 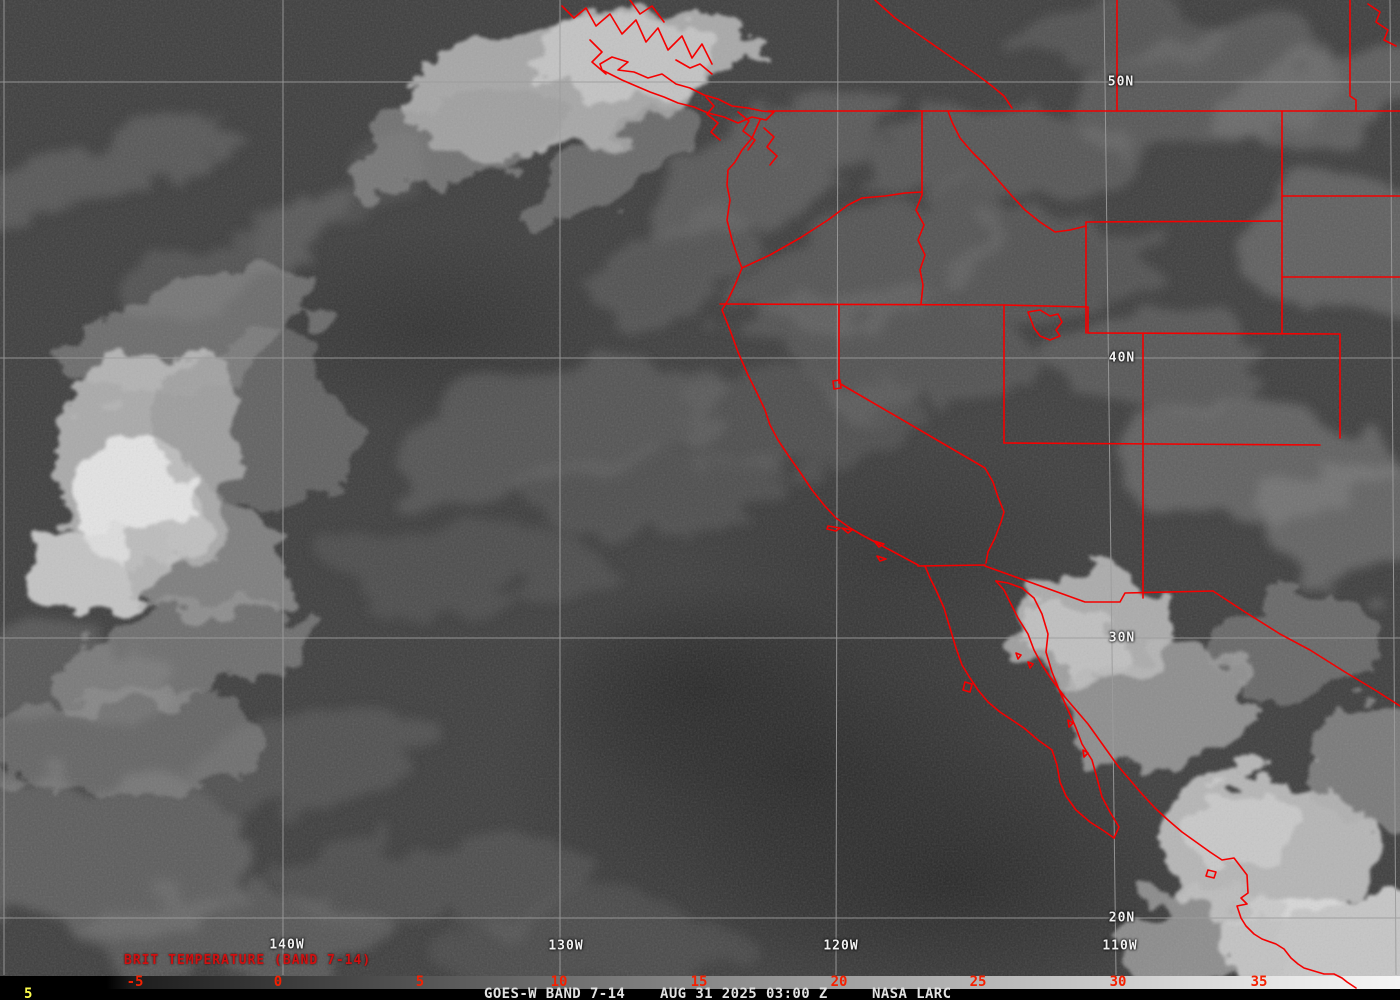 I want to click on baja-west-coastline, so click(x=1019, y=702).